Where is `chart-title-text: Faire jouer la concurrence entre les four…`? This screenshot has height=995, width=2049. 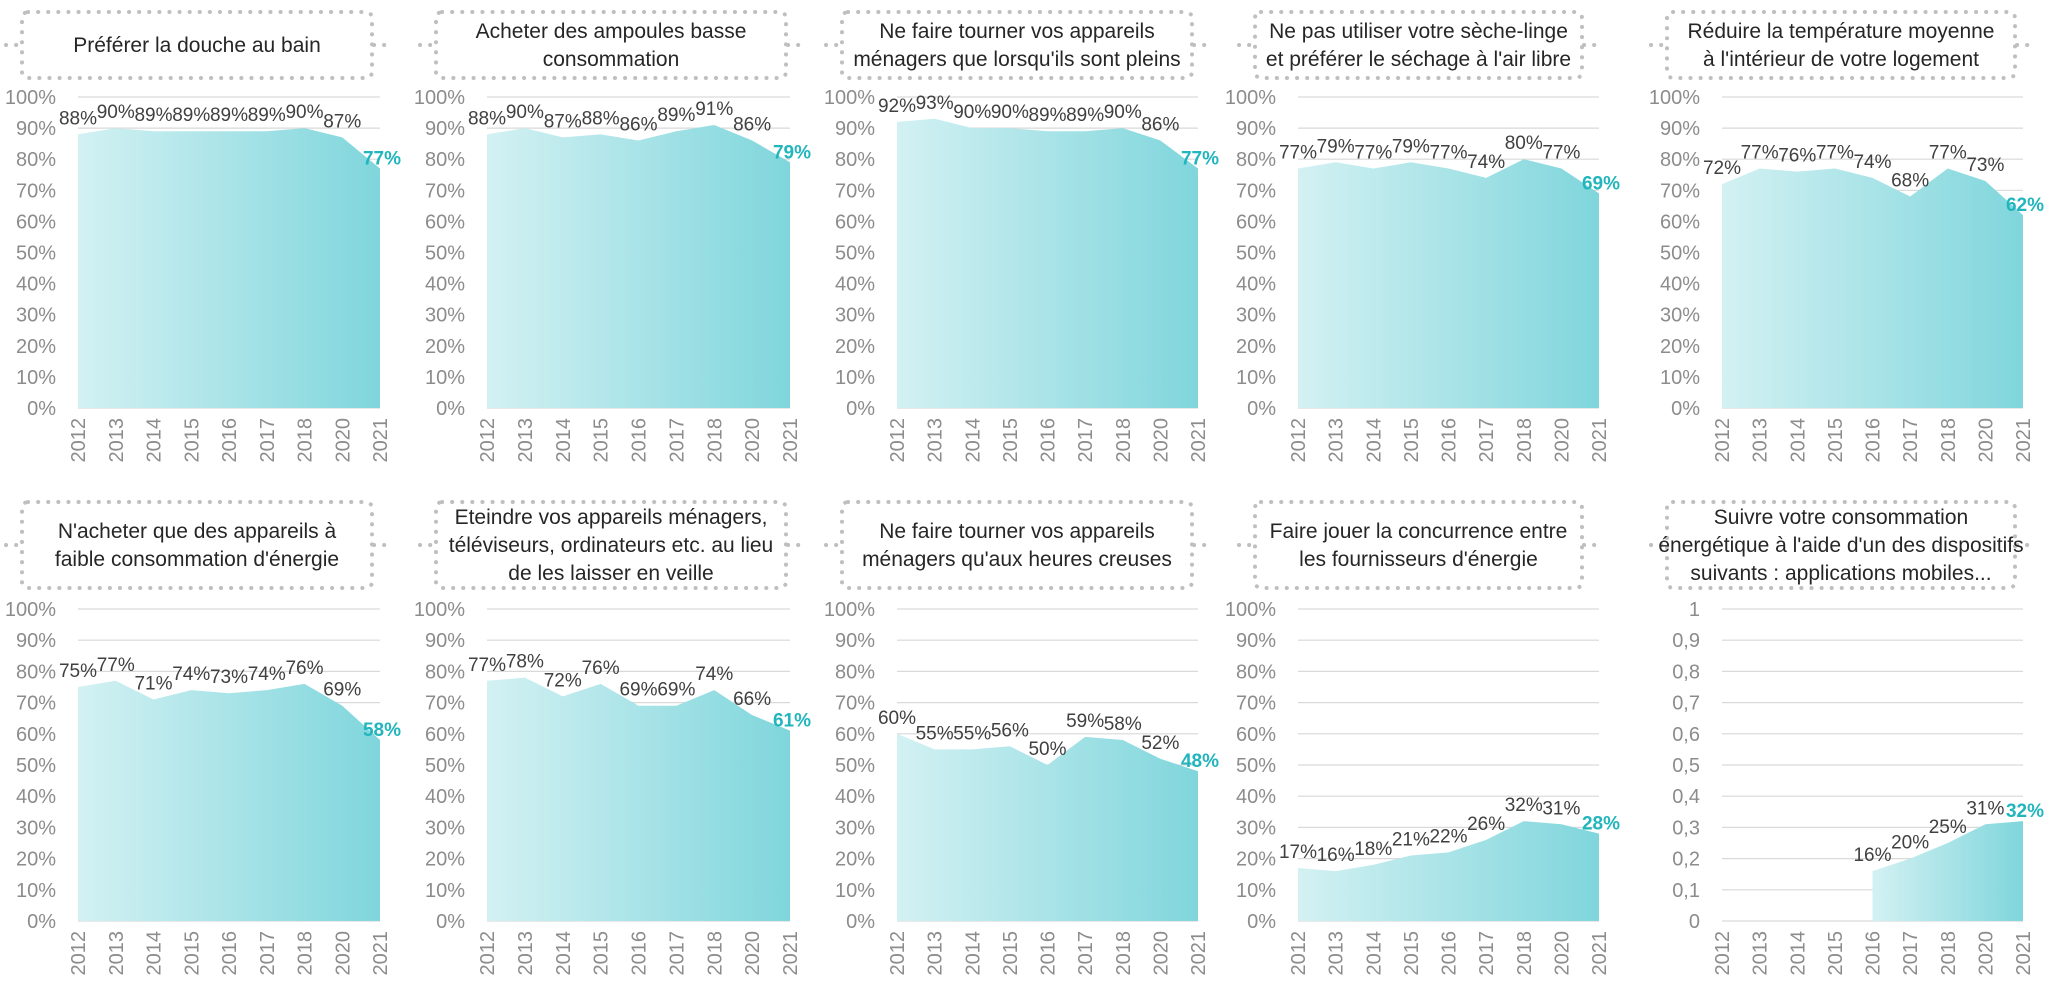 chart-title-text: Faire jouer la concurrence entre les four… is located at coordinates (1419, 545).